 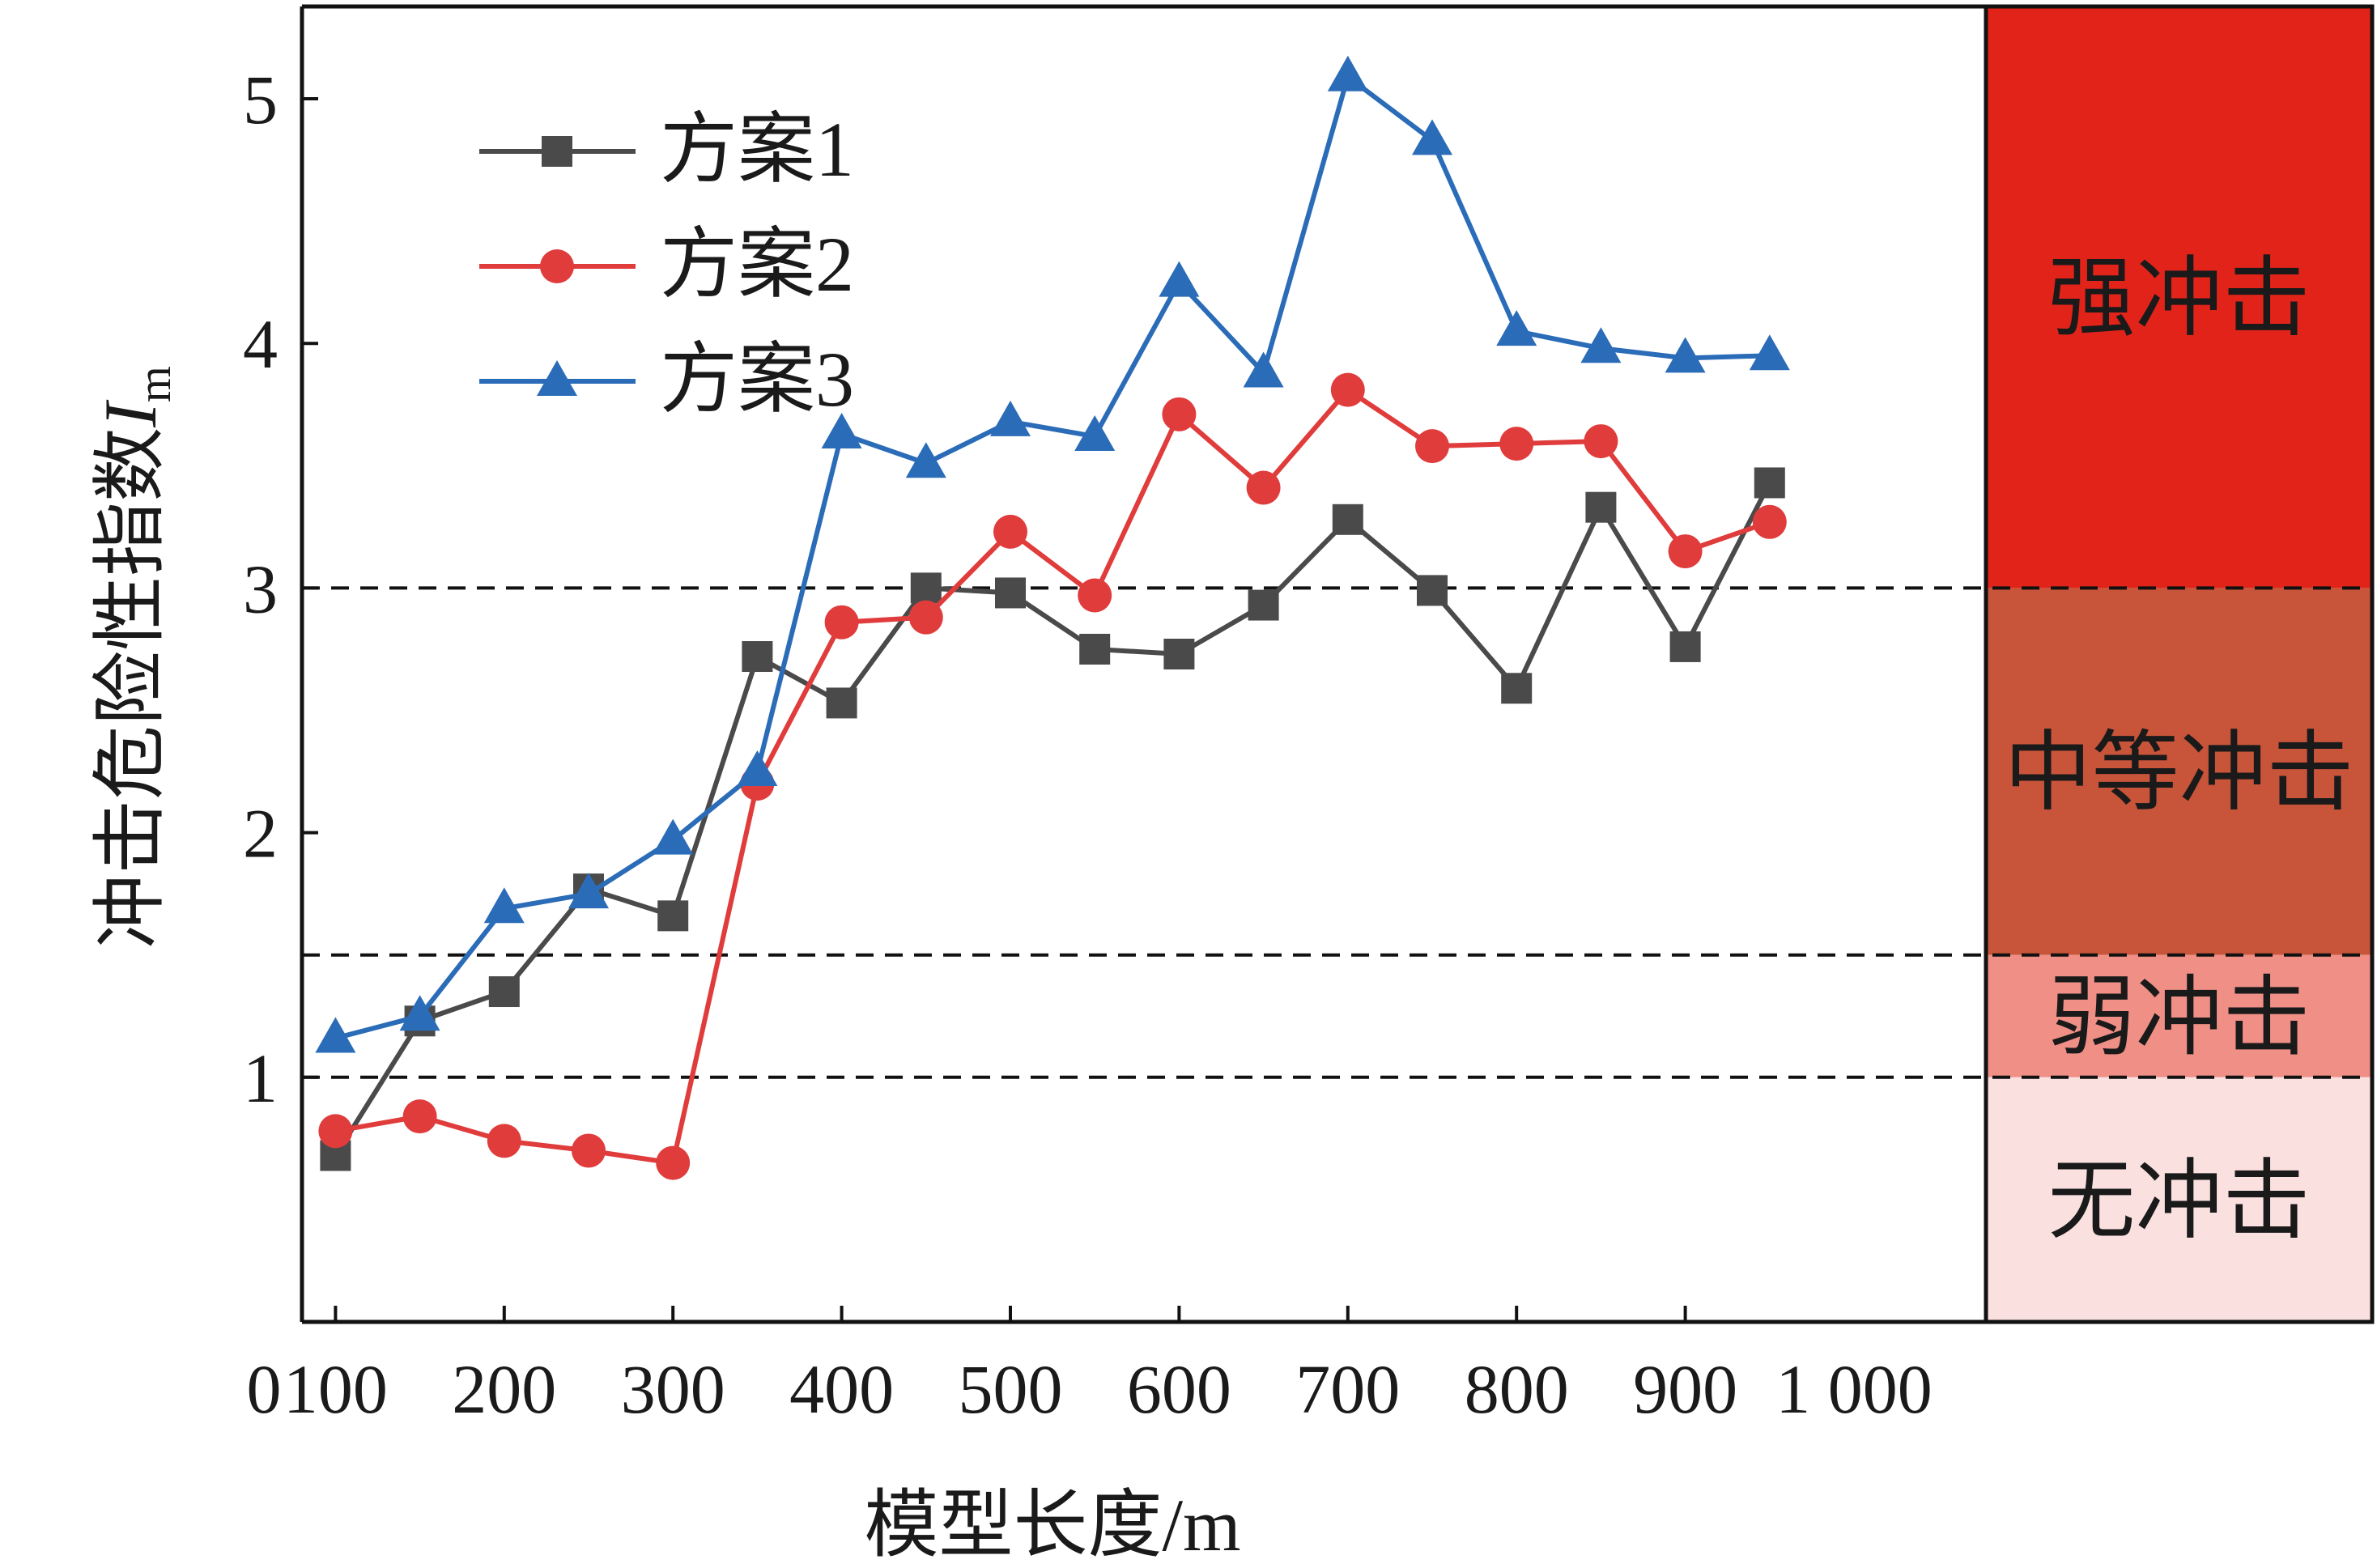 What do you see at coordinates (841, 1389) in the screenshot?
I see `x-tick-label: 400` at bounding box center [841, 1389].